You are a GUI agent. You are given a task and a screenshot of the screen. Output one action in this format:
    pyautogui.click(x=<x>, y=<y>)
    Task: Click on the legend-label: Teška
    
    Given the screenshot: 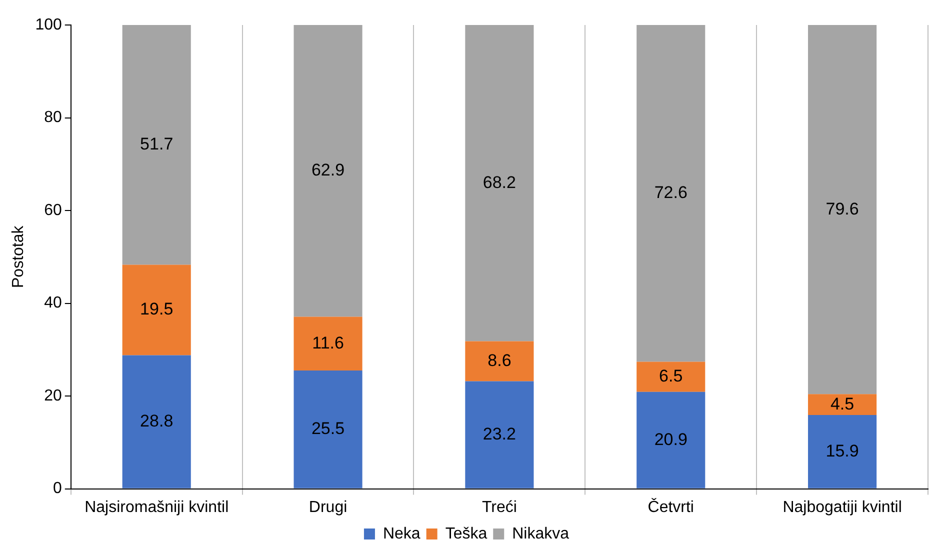 What is the action you would take?
    pyautogui.click(x=466, y=533)
    